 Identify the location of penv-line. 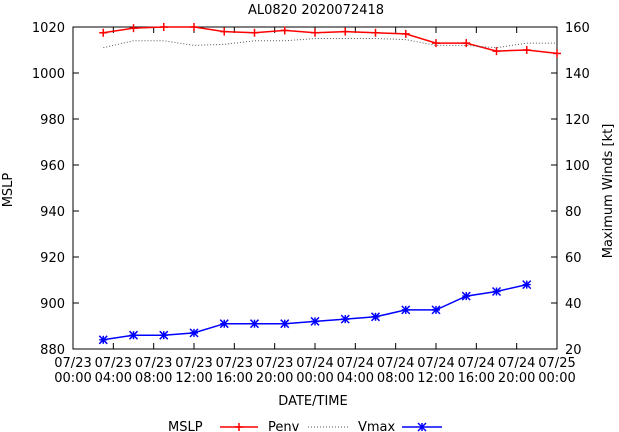
(330, 40).